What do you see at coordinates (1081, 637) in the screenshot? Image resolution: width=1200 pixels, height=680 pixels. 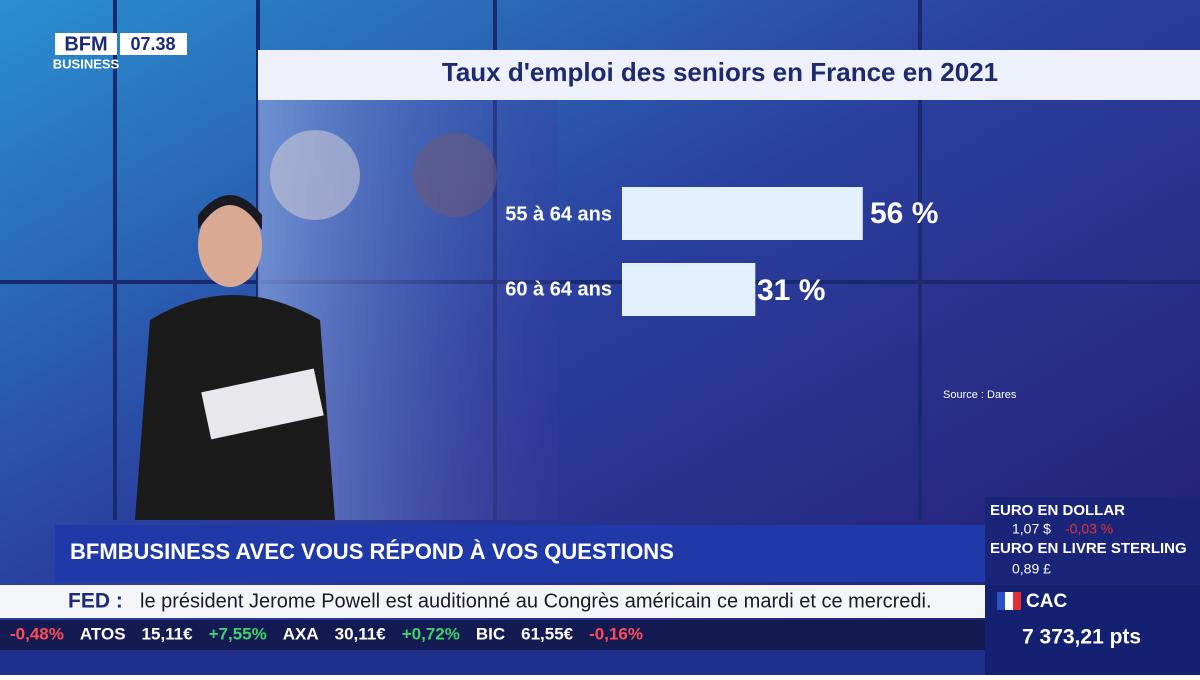 I see `market-value: 7 373,21 pts` at bounding box center [1081, 637].